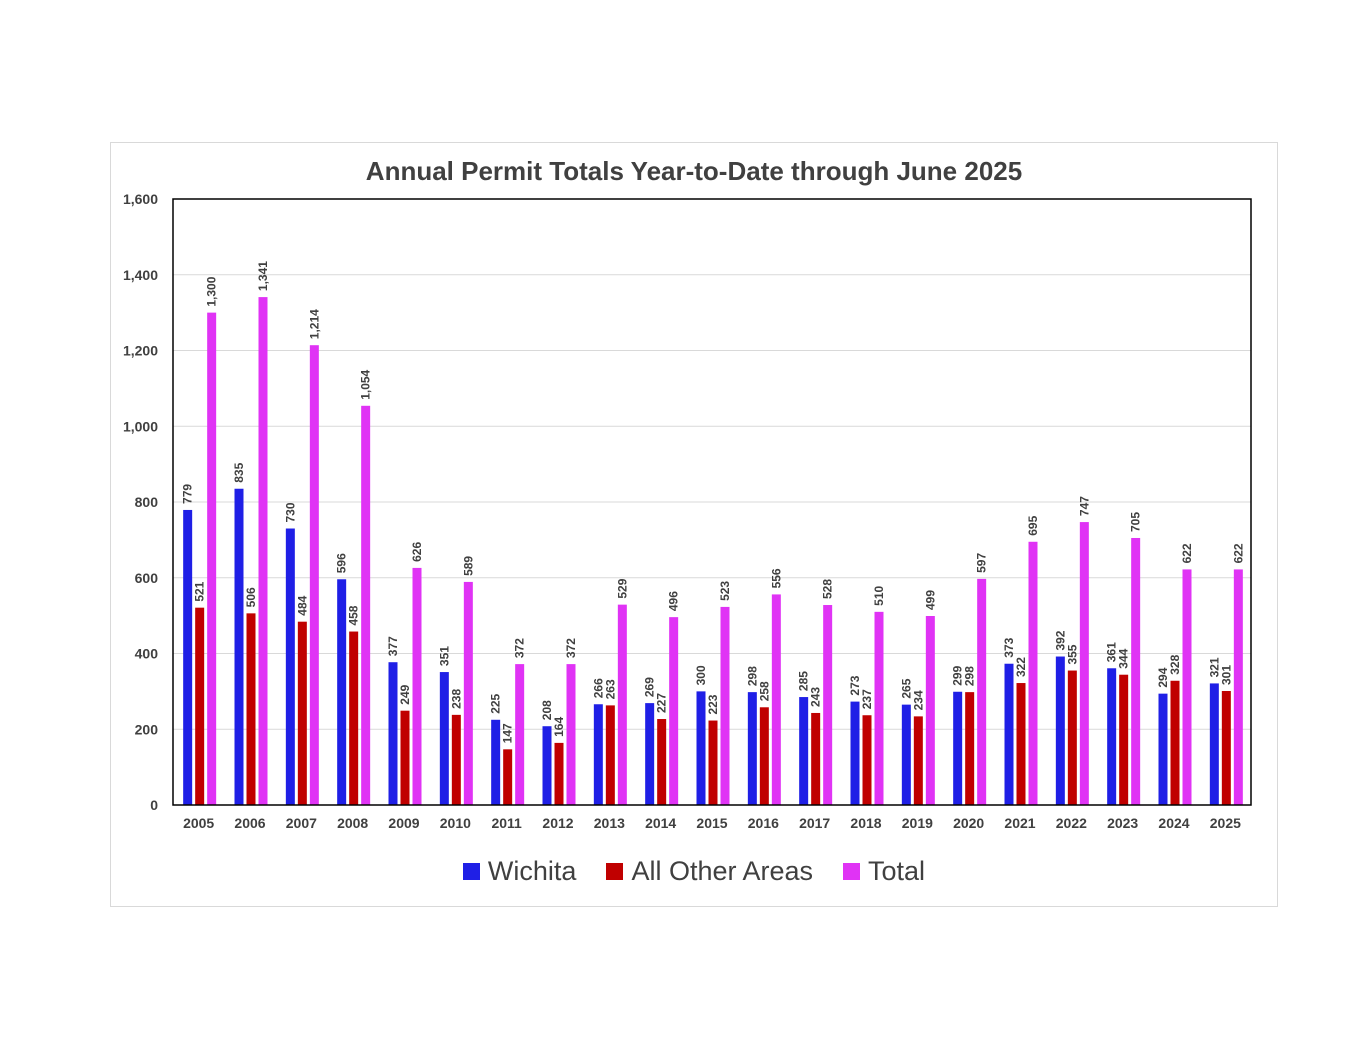 This screenshot has height=1052, width=1363. Describe the element at coordinates (660, 823) in the screenshot. I see `x-tick-label: 2014` at that location.